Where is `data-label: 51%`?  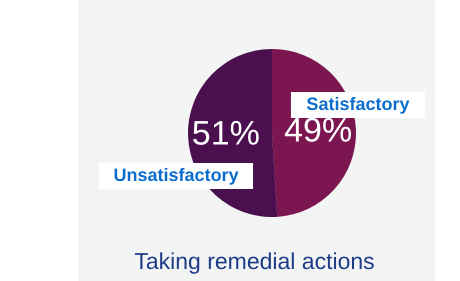 data-label: 51% is located at coordinates (226, 133).